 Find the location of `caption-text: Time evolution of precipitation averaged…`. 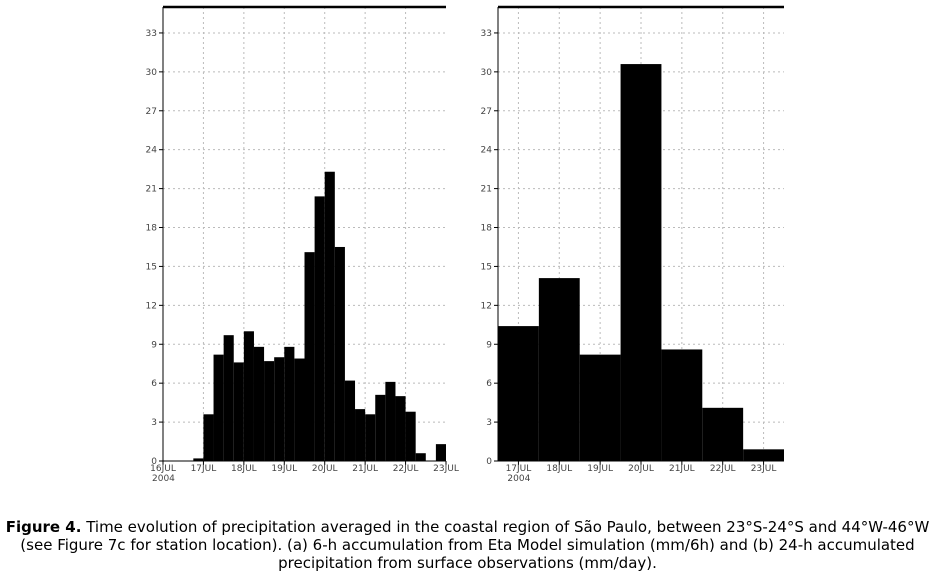

caption-text: Time evolution of precipitation averaged… is located at coordinates (475, 545).